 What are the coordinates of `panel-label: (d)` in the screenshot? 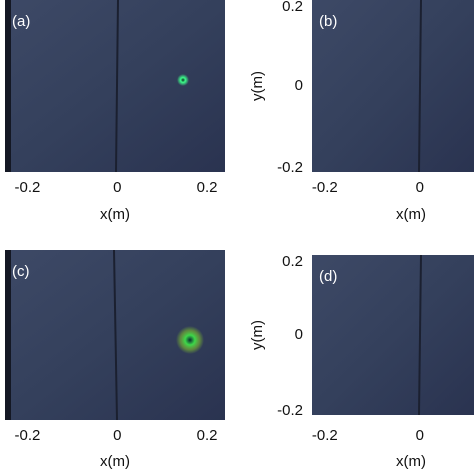 It's located at (328, 276).